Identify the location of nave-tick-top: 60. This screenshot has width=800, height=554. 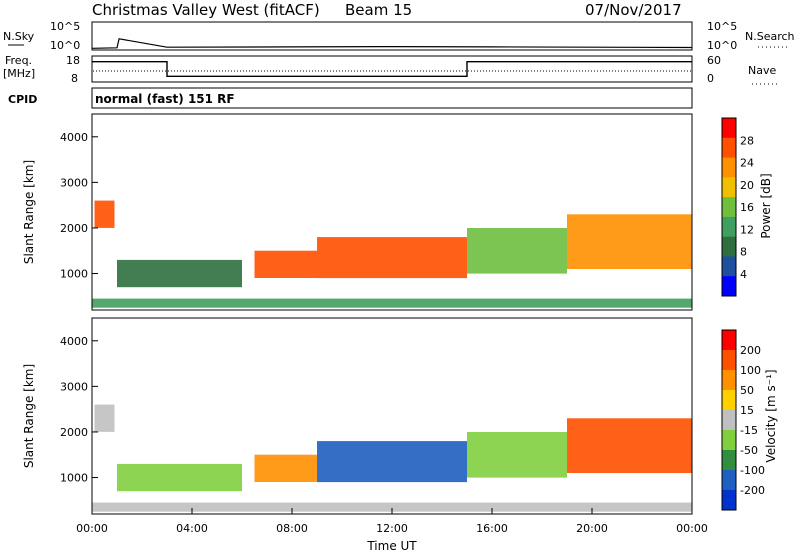
(714, 60).